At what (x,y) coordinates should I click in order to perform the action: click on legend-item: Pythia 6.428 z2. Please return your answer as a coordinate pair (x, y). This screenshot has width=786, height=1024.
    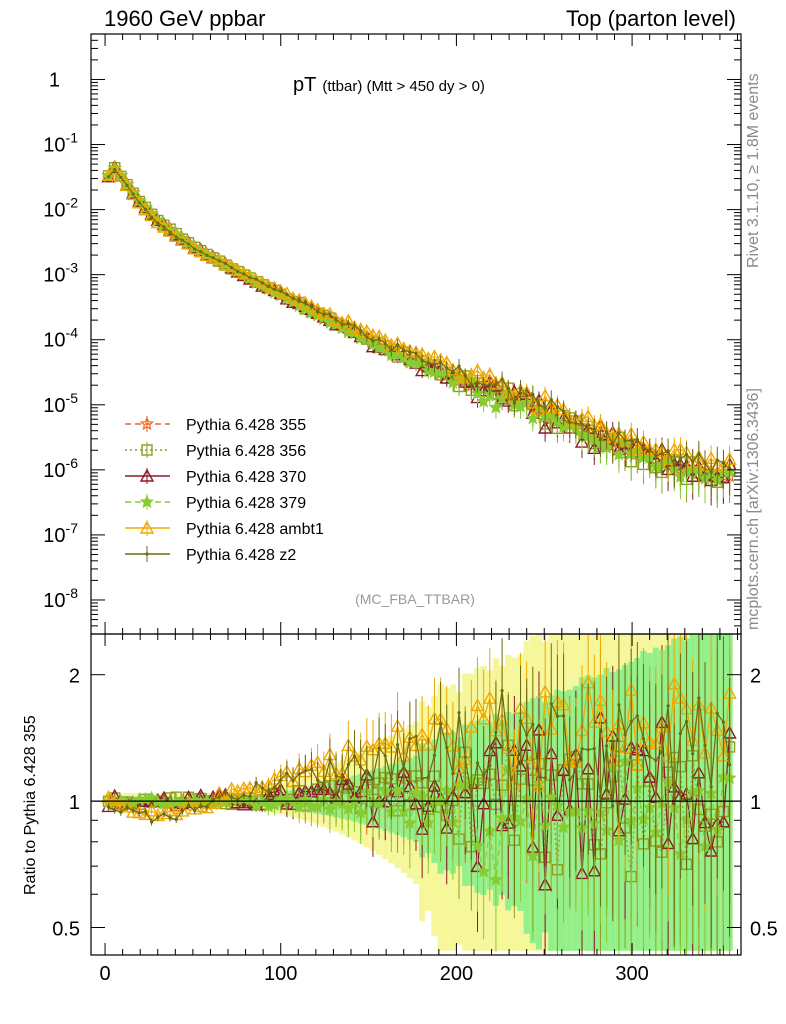
    Looking at the image, I should click on (210, 555).